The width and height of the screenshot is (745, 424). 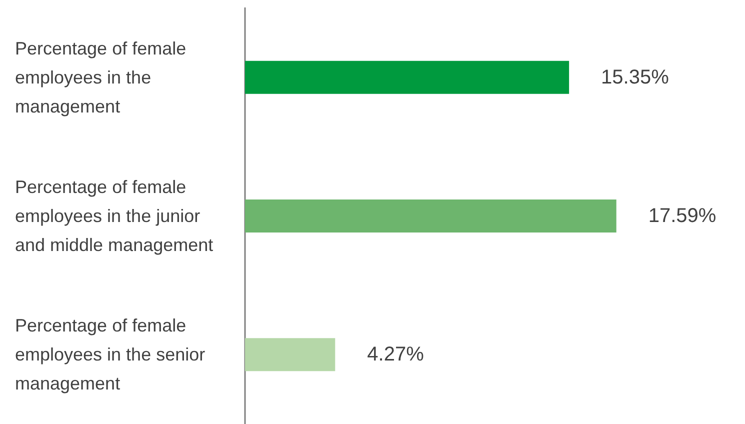 What do you see at coordinates (103, 77) in the screenshot?
I see `y-tick-label: Percentage of female employees in the management` at bounding box center [103, 77].